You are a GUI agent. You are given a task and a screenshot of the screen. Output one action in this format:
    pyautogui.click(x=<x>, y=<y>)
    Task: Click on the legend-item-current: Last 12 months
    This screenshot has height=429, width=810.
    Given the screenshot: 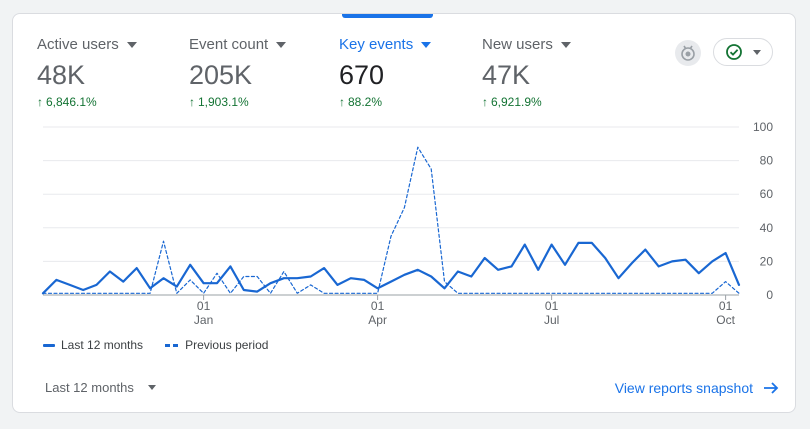 What is the action you would take?
    pyautogui.click(x=93, y=345)
    